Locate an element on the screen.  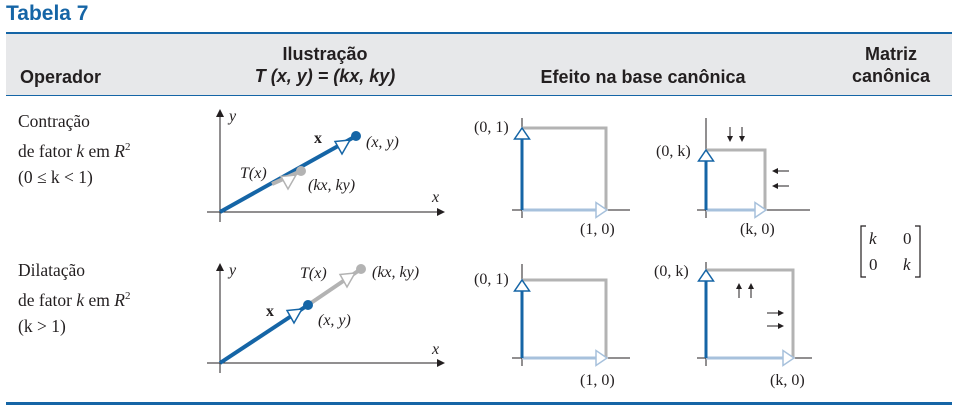
row-2-basis-standard: (0, 1) (1, 0) is located at coordinates (552, 326).